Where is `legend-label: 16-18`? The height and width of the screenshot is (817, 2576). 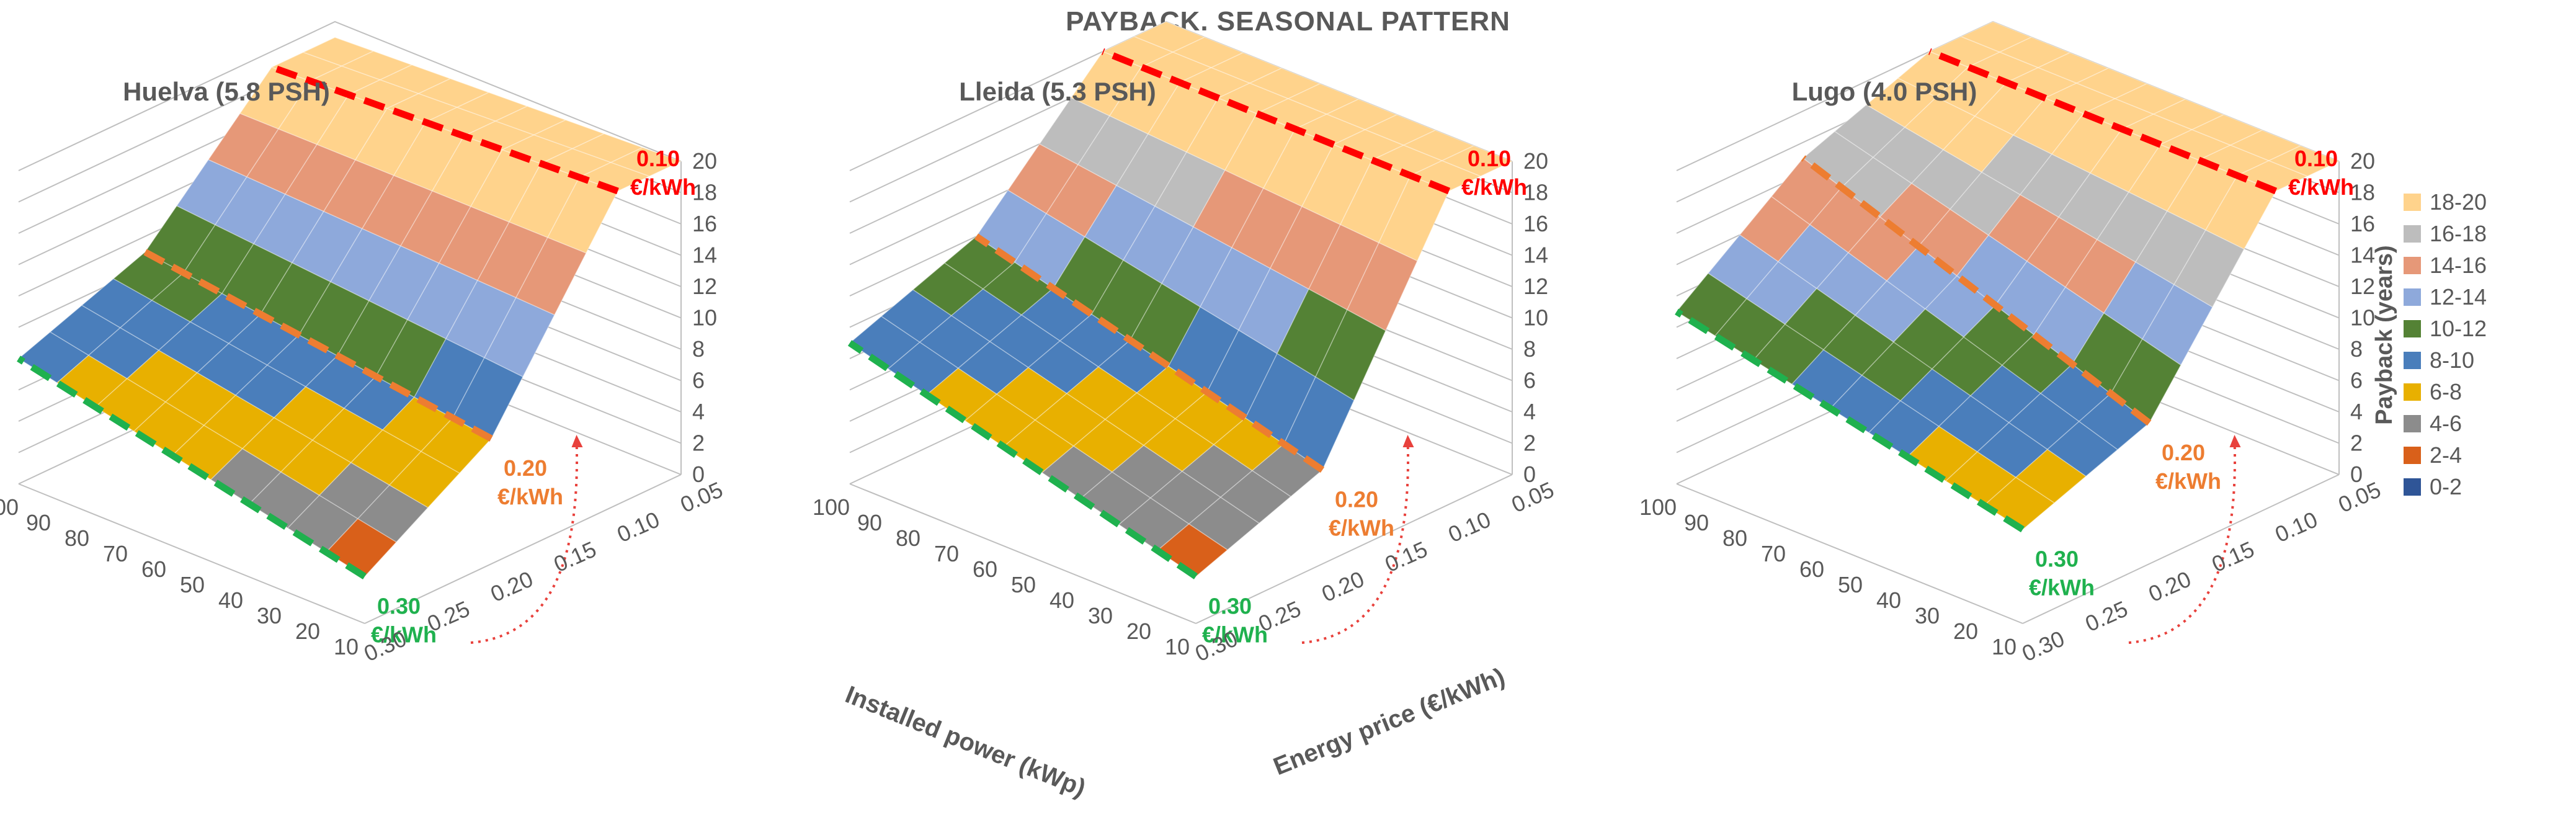
legend-label: 16-18 is located at coordinates (2459, 233).